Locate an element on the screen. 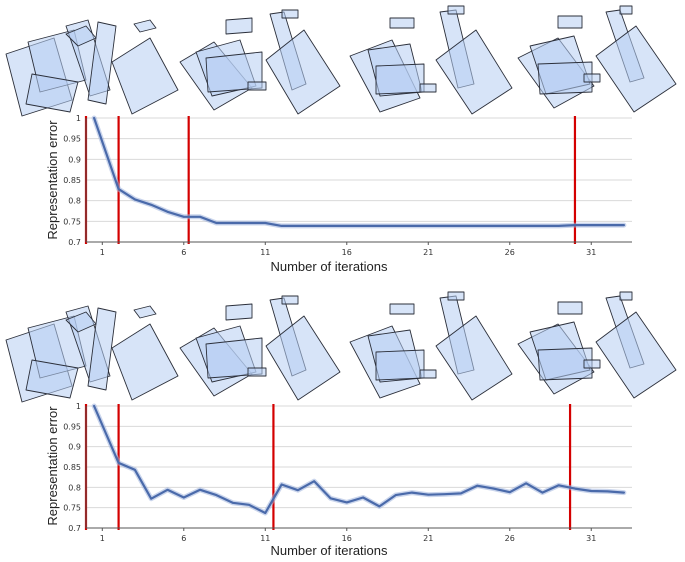 The image size is (685, 562). chart-bottom-ytick-label: 1 is located at coordinates (78, 406).